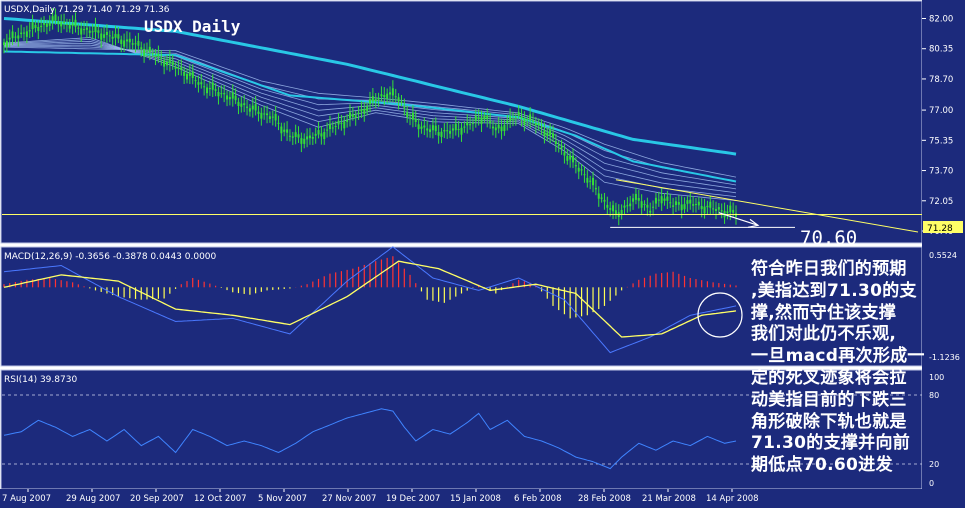  I want to click on price-tick-label: 77.00, so click(941, 111).